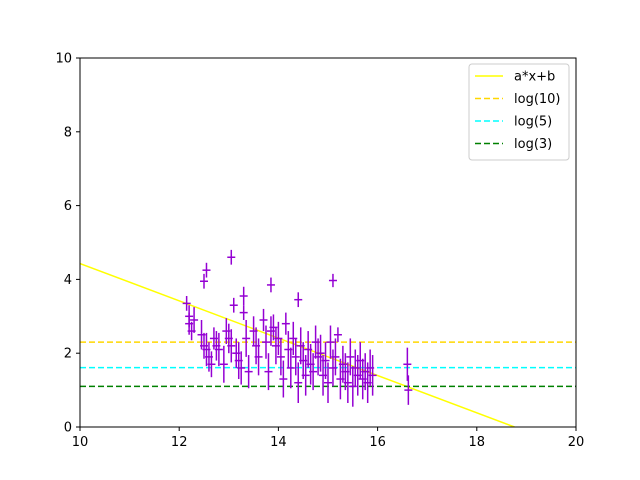 This screenshot has height=480, width=640. Describe the element at coordinates (68, 132) in the screenshot. I see `y-tick-label-4: 8` at that location.